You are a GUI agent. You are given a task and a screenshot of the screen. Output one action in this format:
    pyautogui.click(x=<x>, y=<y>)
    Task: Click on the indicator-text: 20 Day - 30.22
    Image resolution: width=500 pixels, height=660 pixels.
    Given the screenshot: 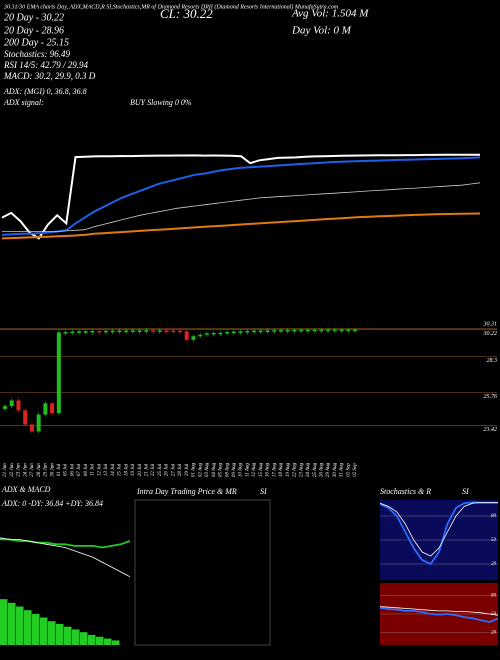 What is the action you would take?
    pyautogui.click(x=34, y=17)
    